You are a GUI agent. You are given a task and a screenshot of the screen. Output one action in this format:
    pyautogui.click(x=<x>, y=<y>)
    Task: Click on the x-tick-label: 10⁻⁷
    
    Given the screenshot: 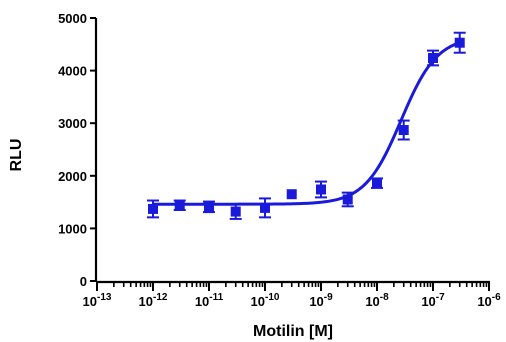 What is the action you would take?
    pyautogui.click(x=433, y=300)
    